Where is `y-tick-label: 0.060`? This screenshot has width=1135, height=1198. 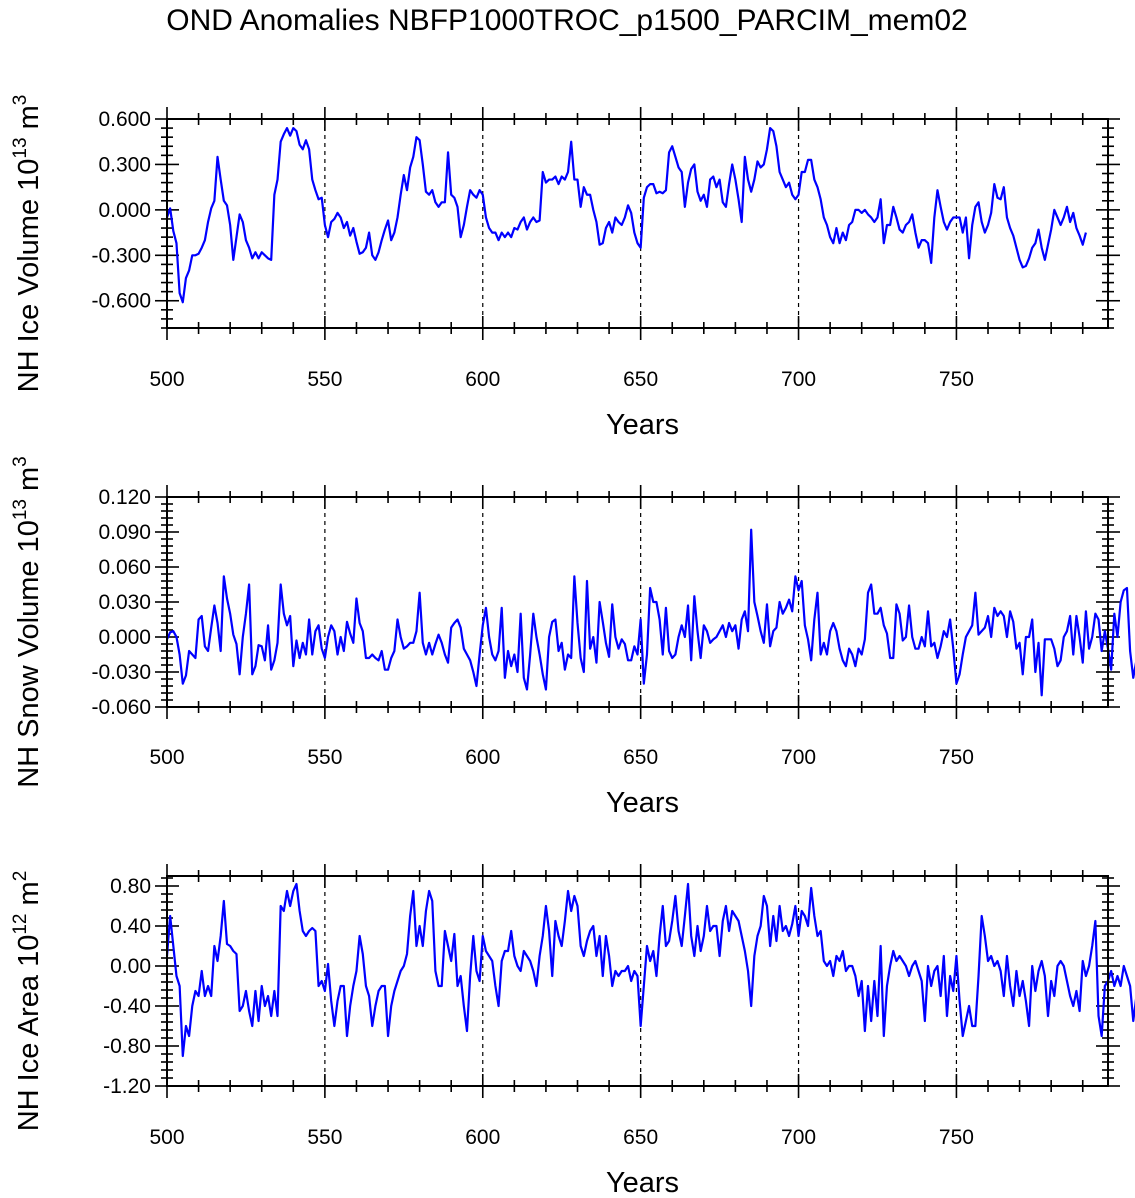 y-tick-label: 0.060 is located at coordinates (124, 567).